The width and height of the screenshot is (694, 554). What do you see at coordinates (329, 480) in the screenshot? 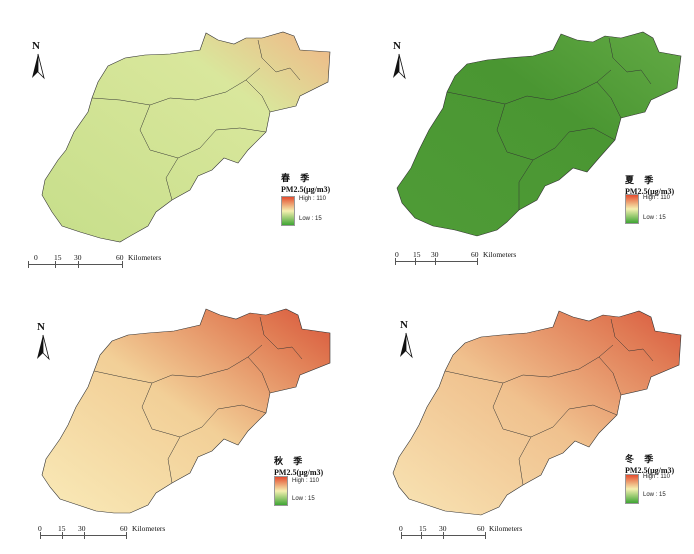
I see `legend: 秋 季 PM2.5(μg/m3) High : 110 Low : 15` at bounding box center [329, 480].